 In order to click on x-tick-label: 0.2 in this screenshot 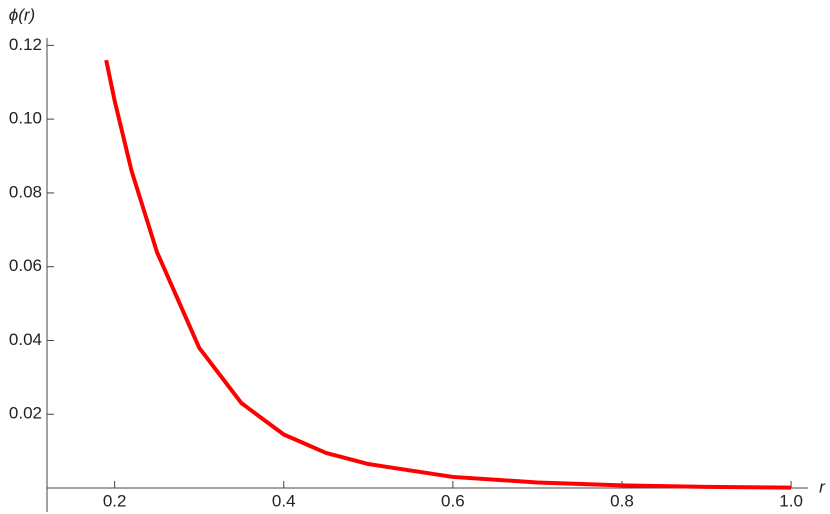, I will do `click(115, 500)`.